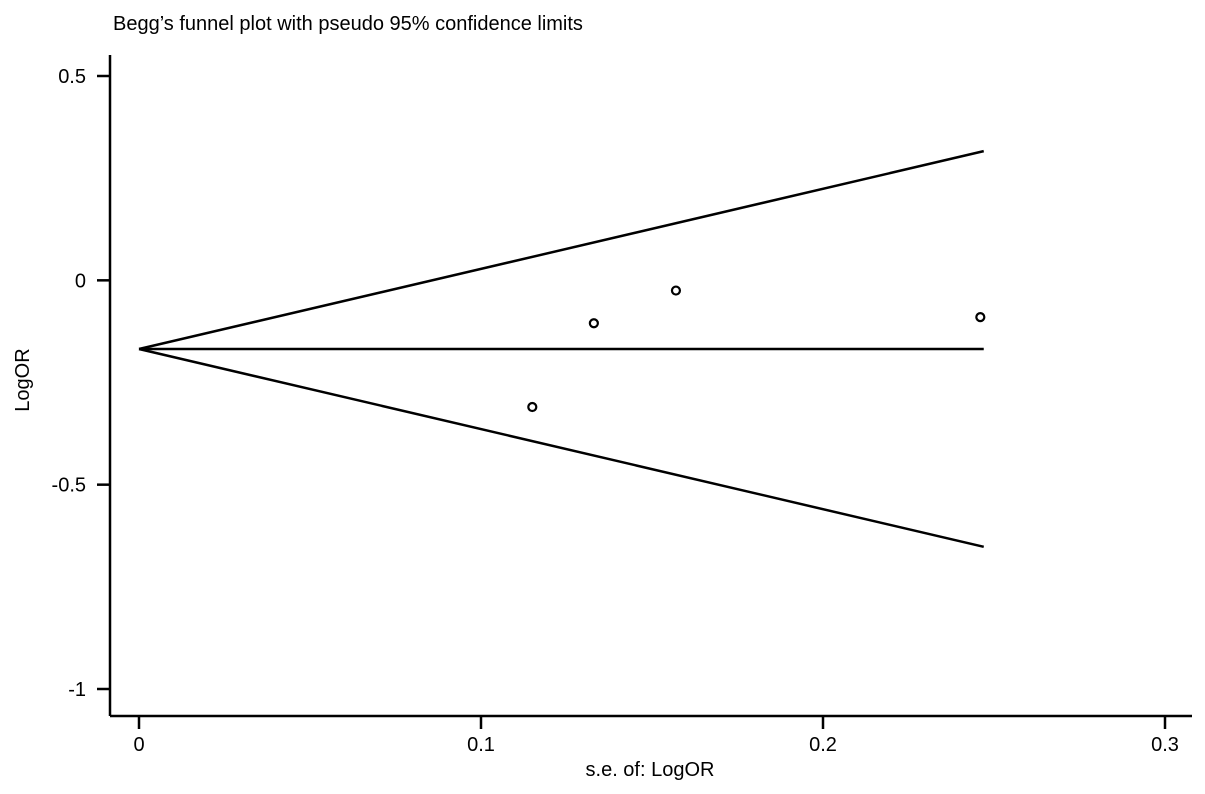  I want to click on study-points, so click(756, 349).